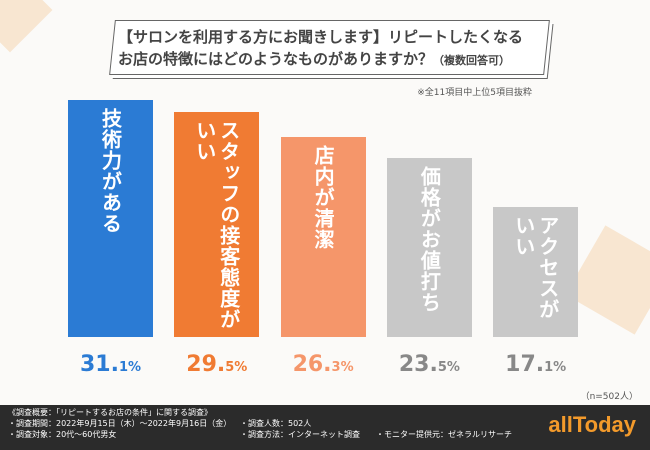  I want to click on bar-label: 価格がお値打ち, so click(429, 239).